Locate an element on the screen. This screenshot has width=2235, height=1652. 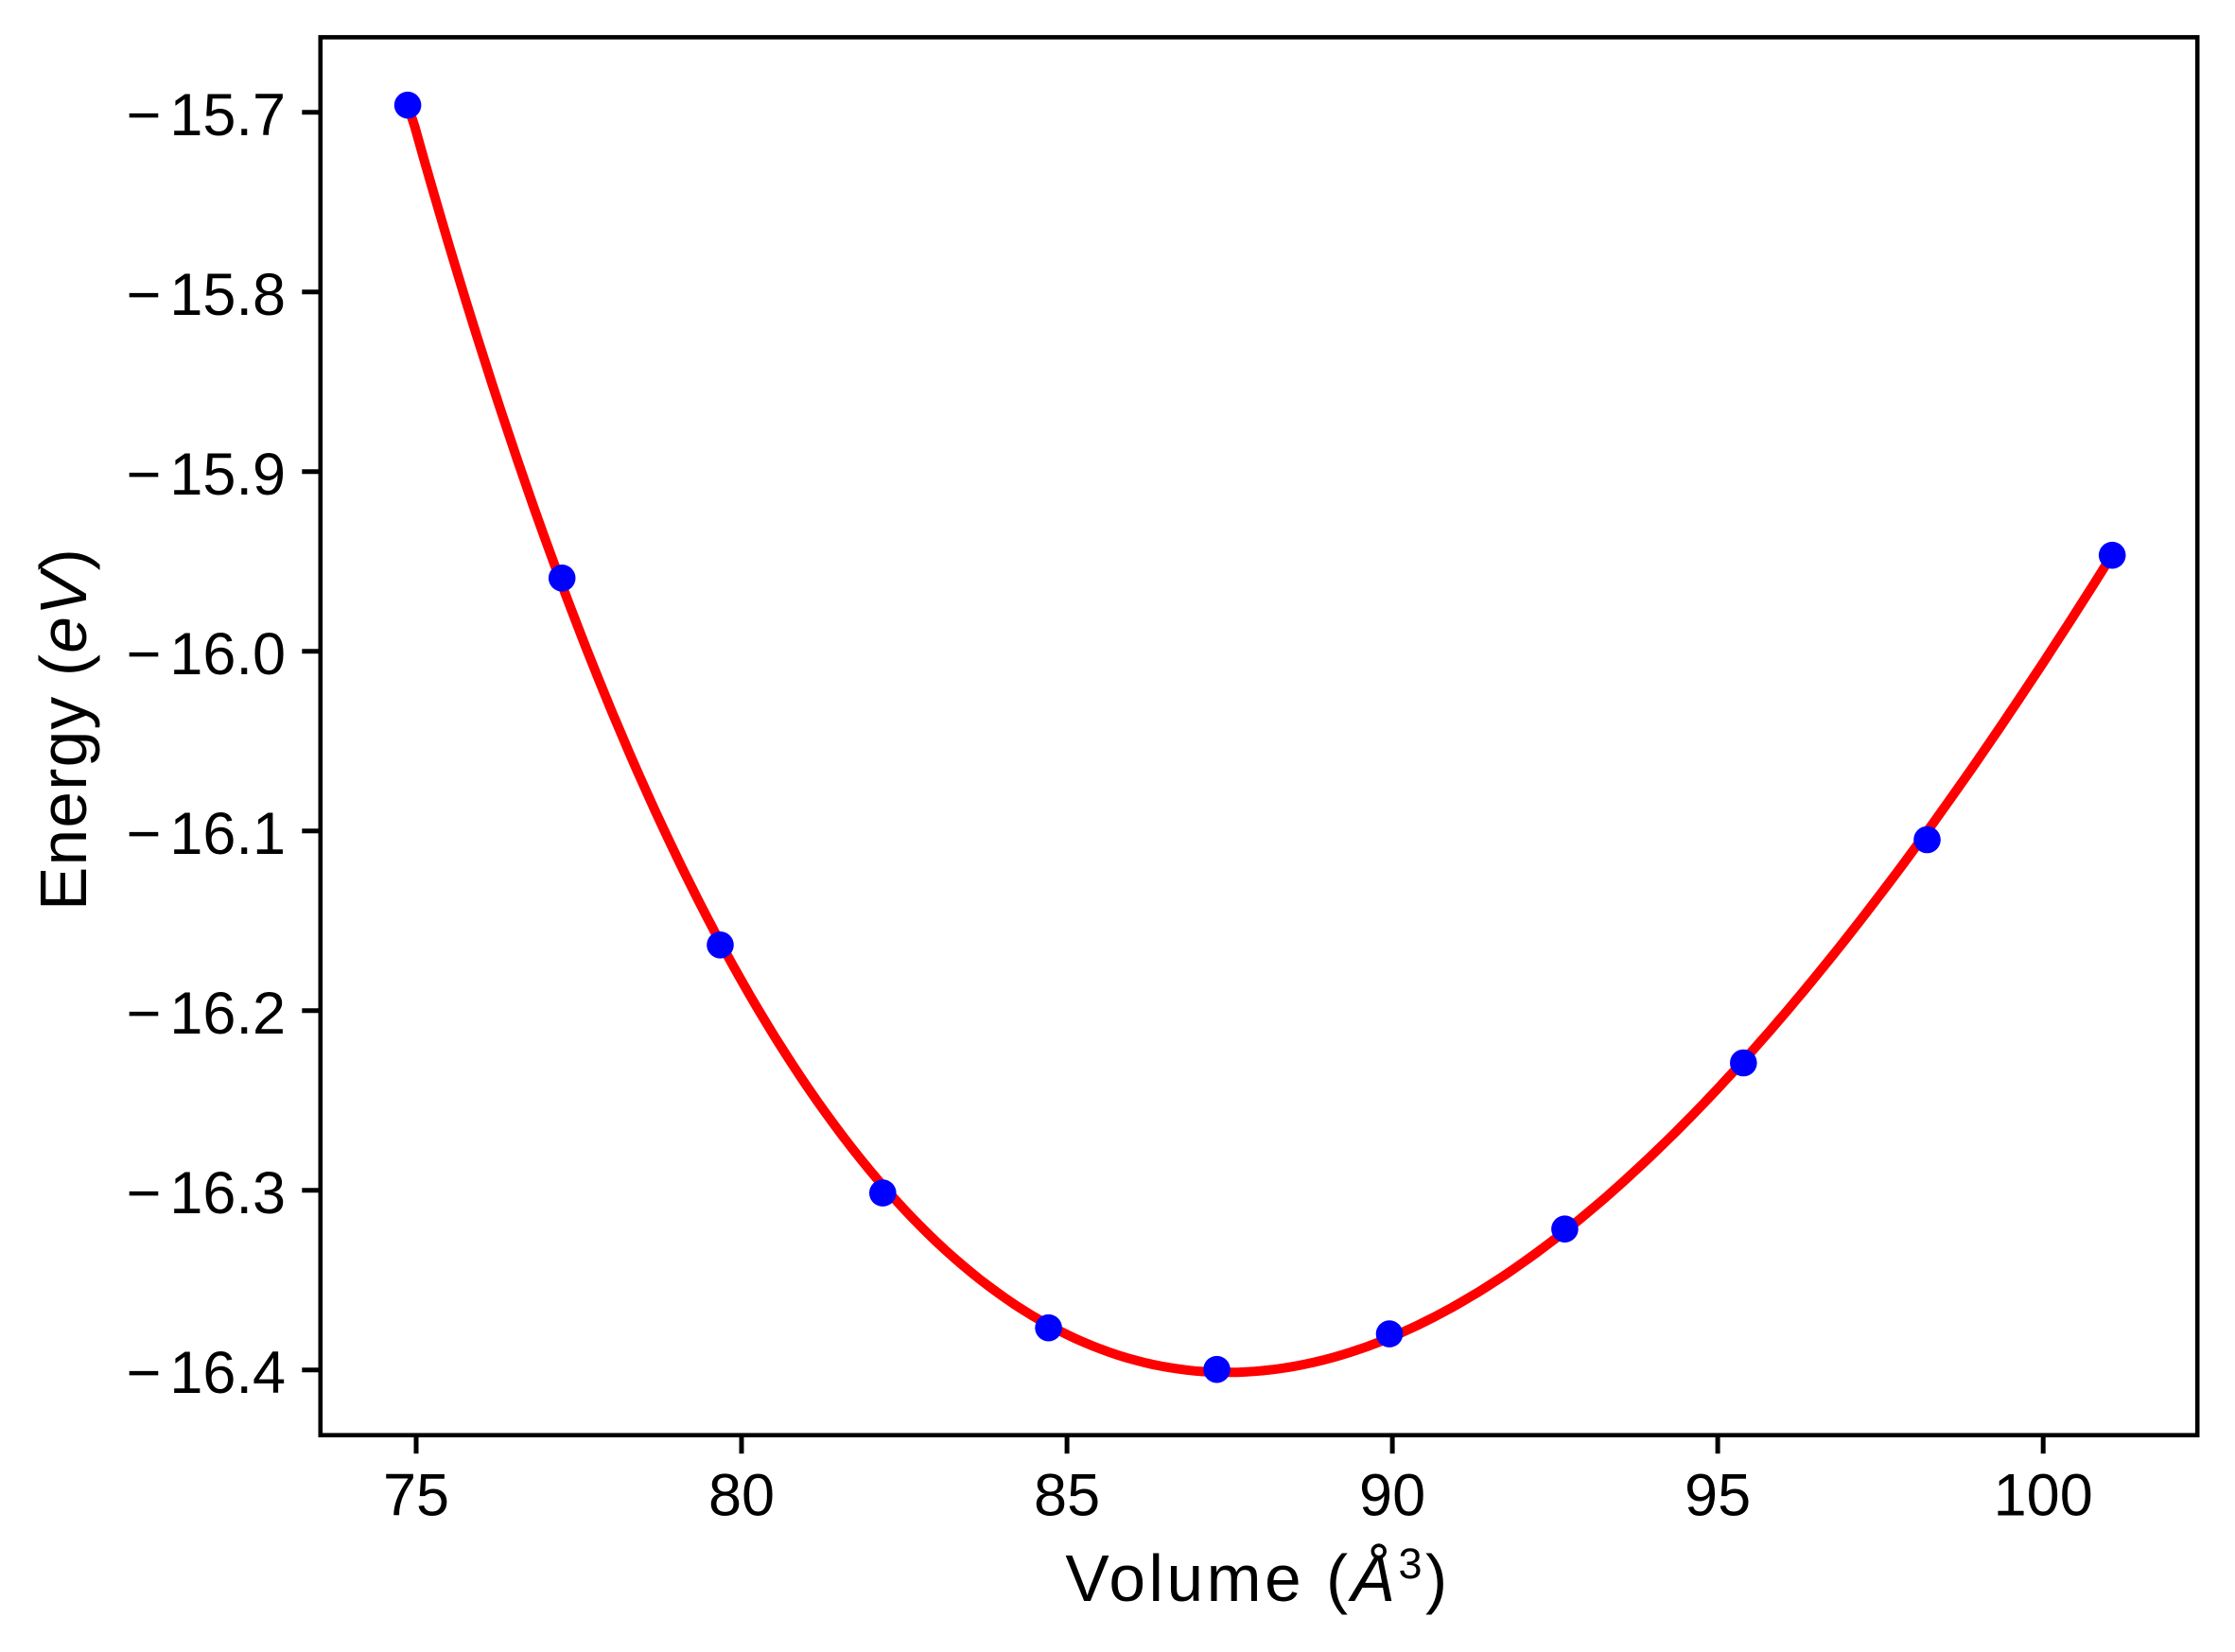
svg-text: −16.1 is located at coordinates (206, 834).